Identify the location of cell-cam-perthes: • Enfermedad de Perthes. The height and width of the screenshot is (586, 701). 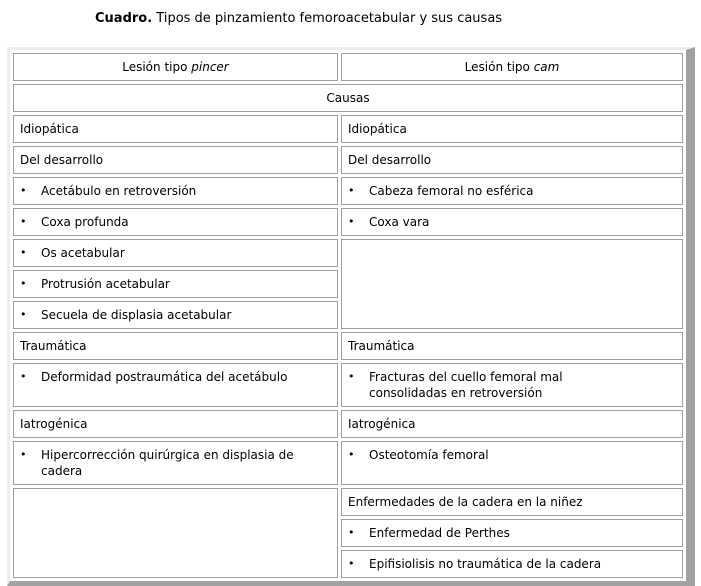
(512, 533).